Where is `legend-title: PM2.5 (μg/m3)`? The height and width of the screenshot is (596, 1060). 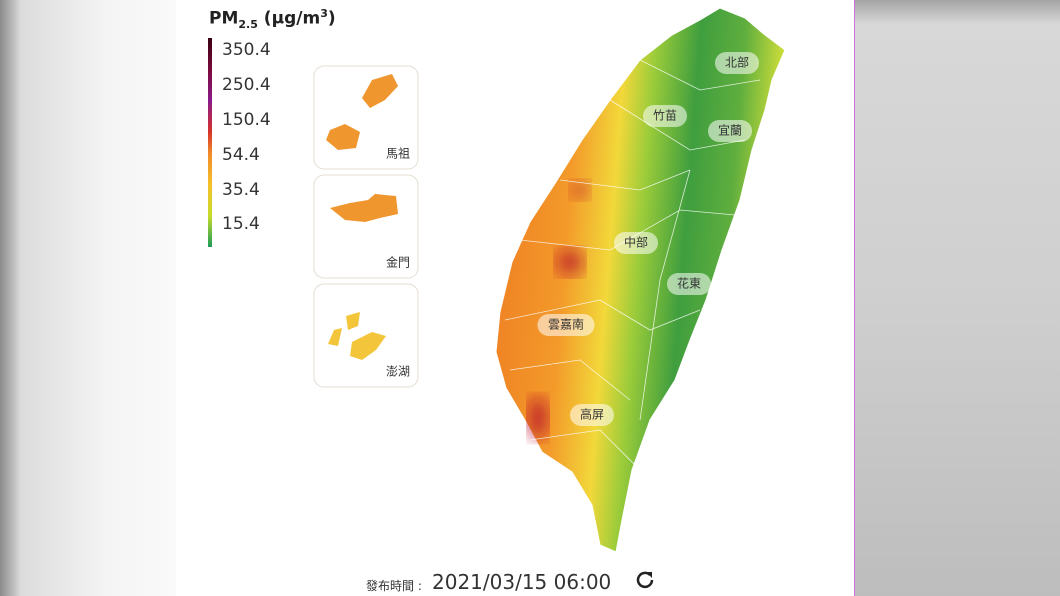
legend-title: PM2.5 (μg/m3) is located at coordinates (272, 19).